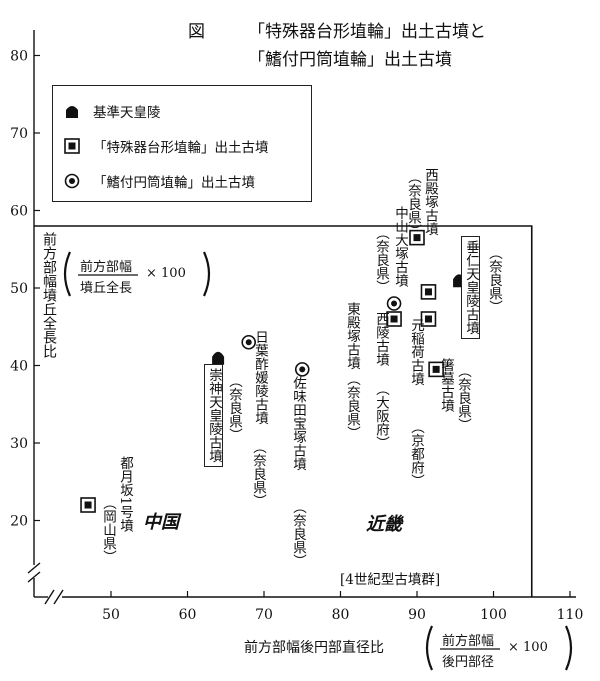 The width and height of the screenshot is (600, 681). I want to click on y-formula-numerator: 前方部幅, so click(106, 267).